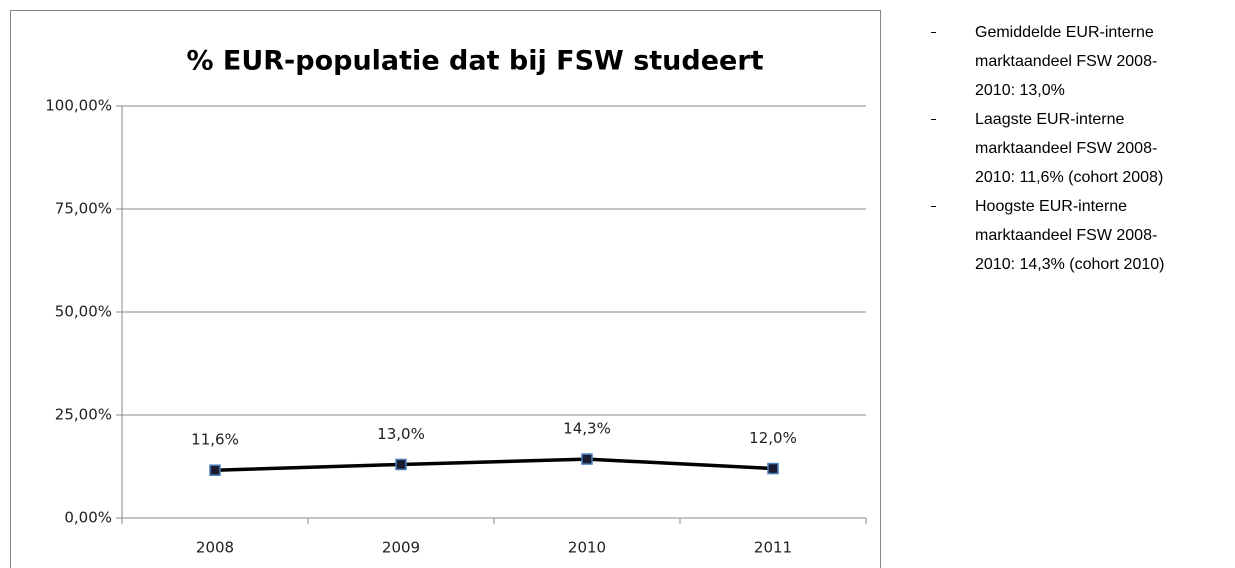 This screenshot has width=1235, height=568. What do you see at coordinates (401, 434) in the screenshot?
I see `data-label: 13,0%` at bounding box center [401, 434].